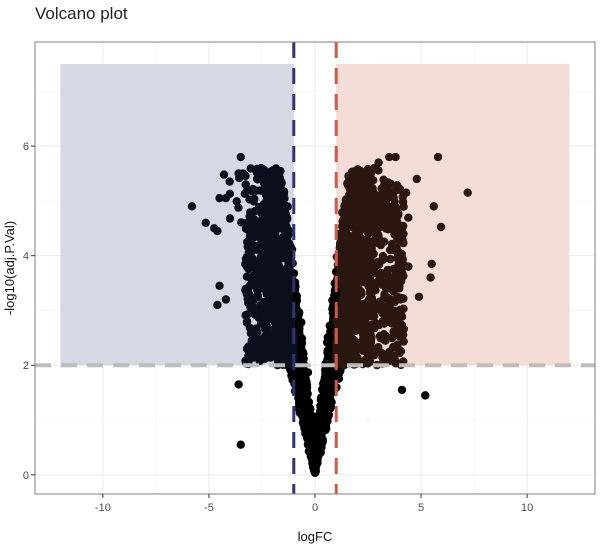  I want to click on x-tick-label: -10, so click(103, 508).